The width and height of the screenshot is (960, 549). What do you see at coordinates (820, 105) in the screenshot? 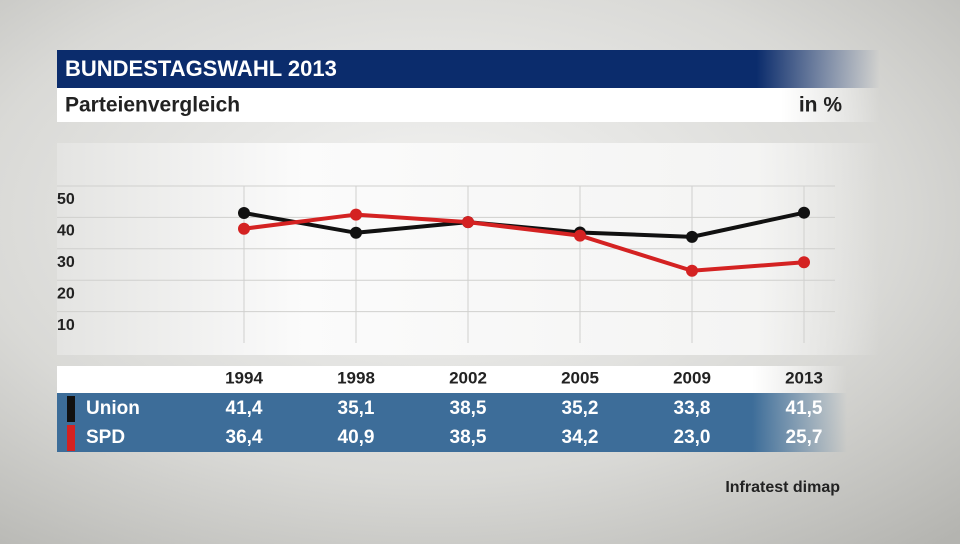
I see `unit-label: in %` at bounding box center [820, 105].